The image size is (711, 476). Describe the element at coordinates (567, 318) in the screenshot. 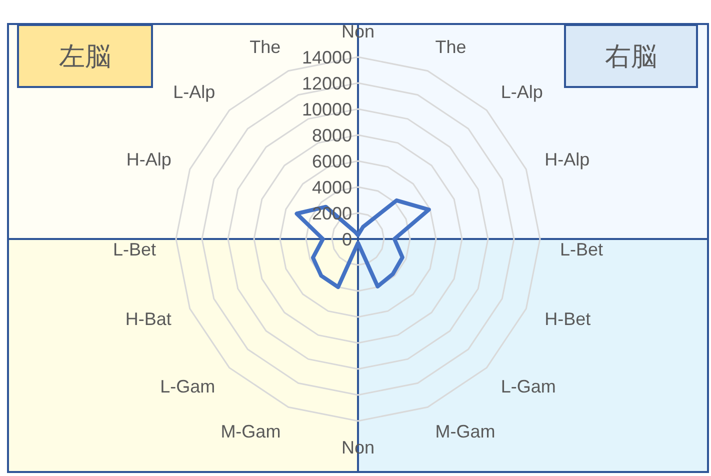

I see `spoke-label: H-Bet` at that location.